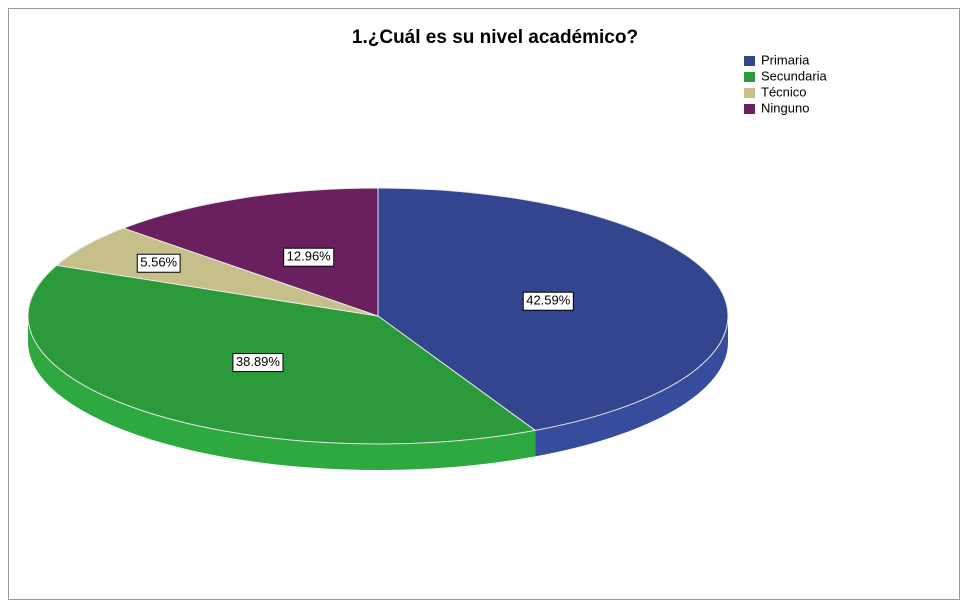 The height and width of the screenshot is (607, 968). Describe the element at coordinates (250, 252) in the screenshot. I see `slice` at that location.